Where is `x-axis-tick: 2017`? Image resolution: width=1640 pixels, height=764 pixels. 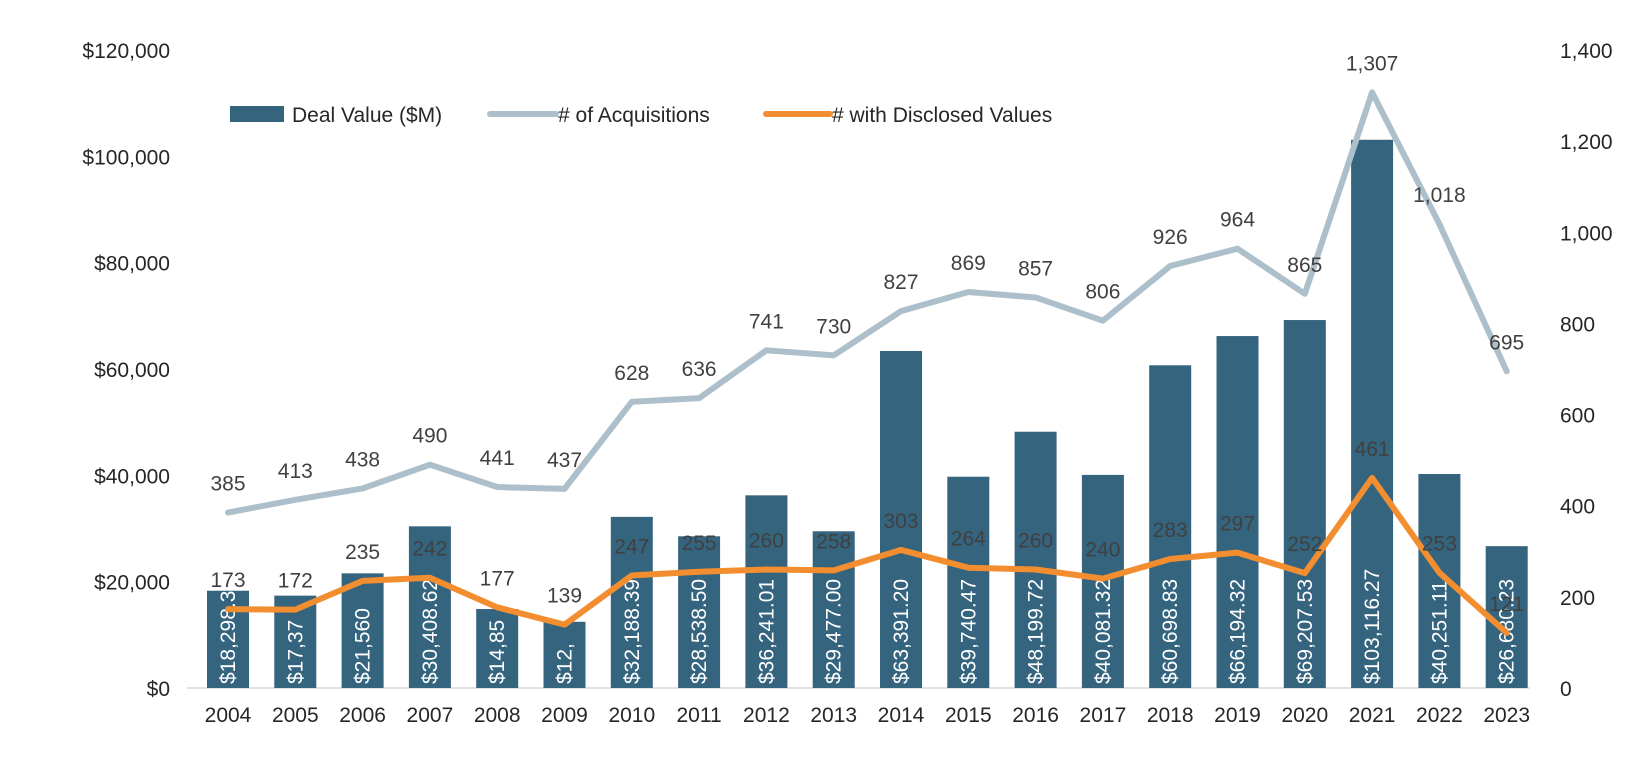
x-axis-tick: 2017 is located at coordinates (1103, 715).